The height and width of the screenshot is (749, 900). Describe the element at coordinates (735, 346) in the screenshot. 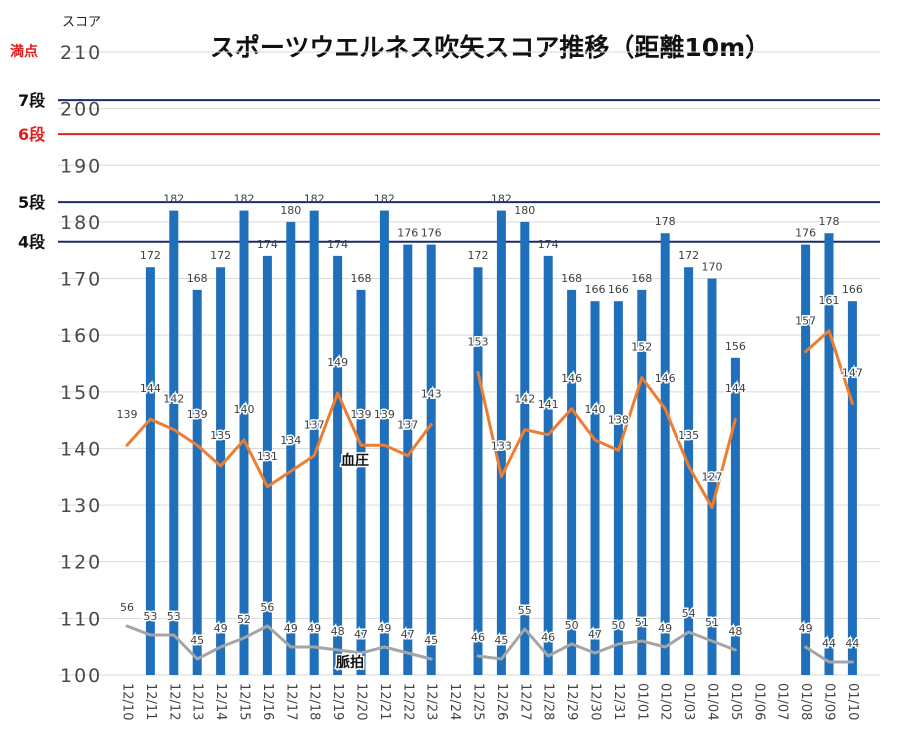

I see `score-value-label: 156` at that location.